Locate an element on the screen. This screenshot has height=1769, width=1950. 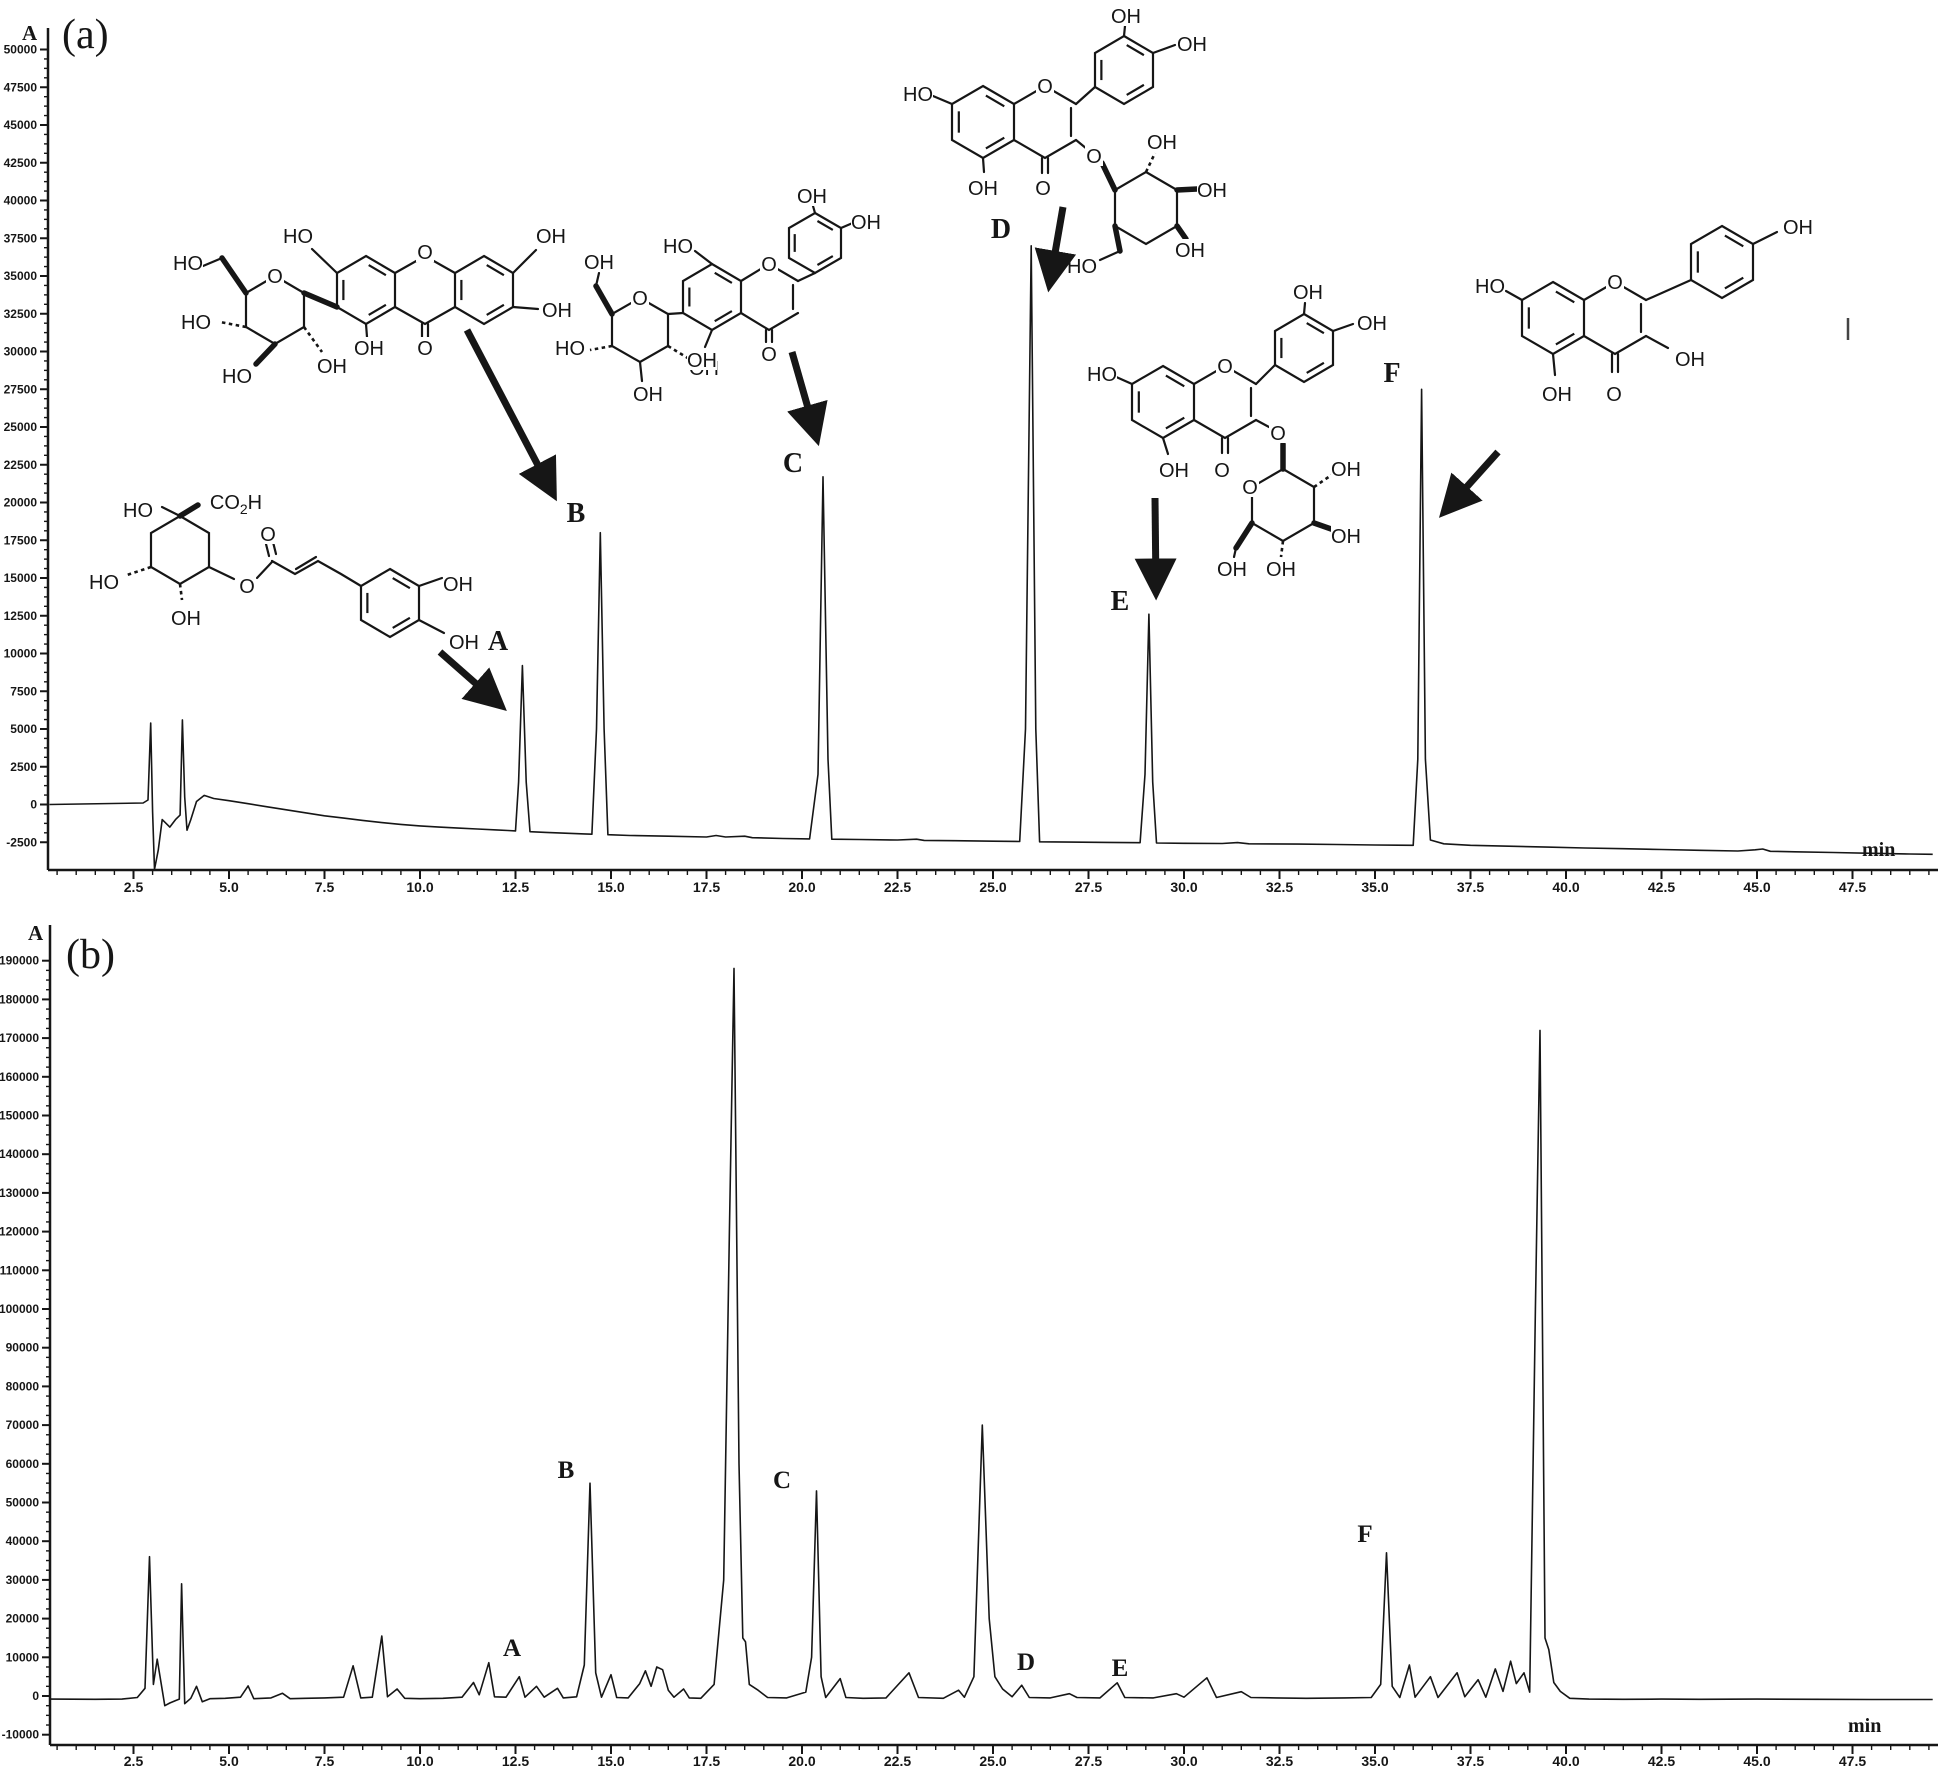
y-tick-label: 140000 is located at coordinates (19, 1154).